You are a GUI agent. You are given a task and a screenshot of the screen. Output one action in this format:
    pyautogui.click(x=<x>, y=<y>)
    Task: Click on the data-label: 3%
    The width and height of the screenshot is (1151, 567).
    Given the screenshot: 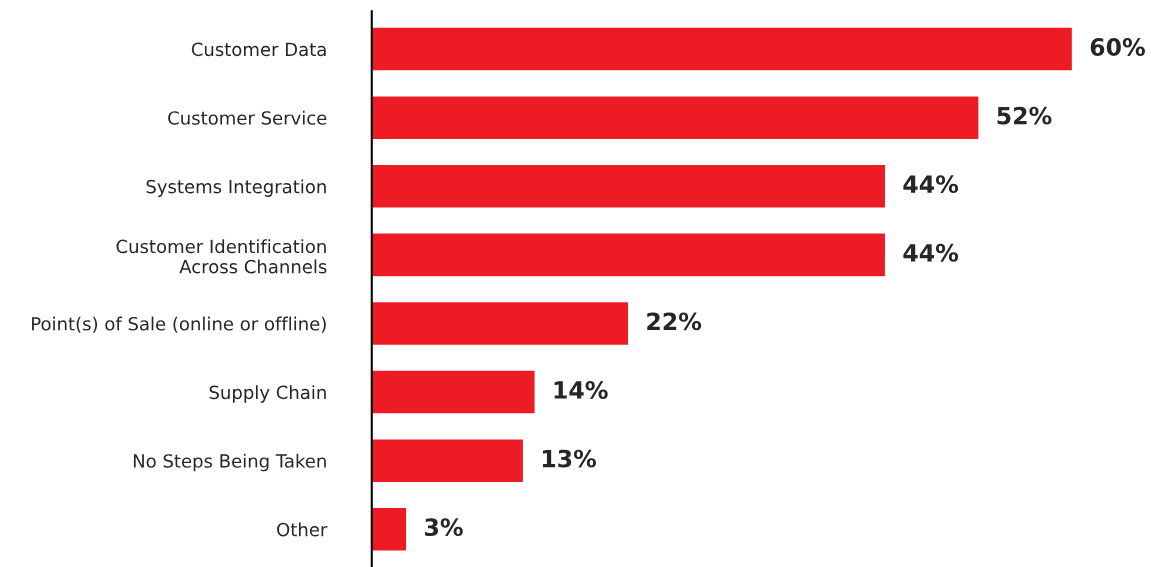 What is the action you would take?
    pyautogui.click(x=444, y=527)
    